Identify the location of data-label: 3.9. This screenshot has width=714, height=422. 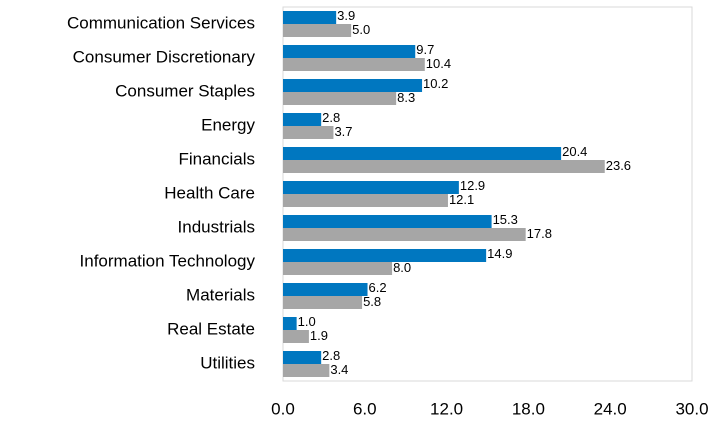
(346, 15).